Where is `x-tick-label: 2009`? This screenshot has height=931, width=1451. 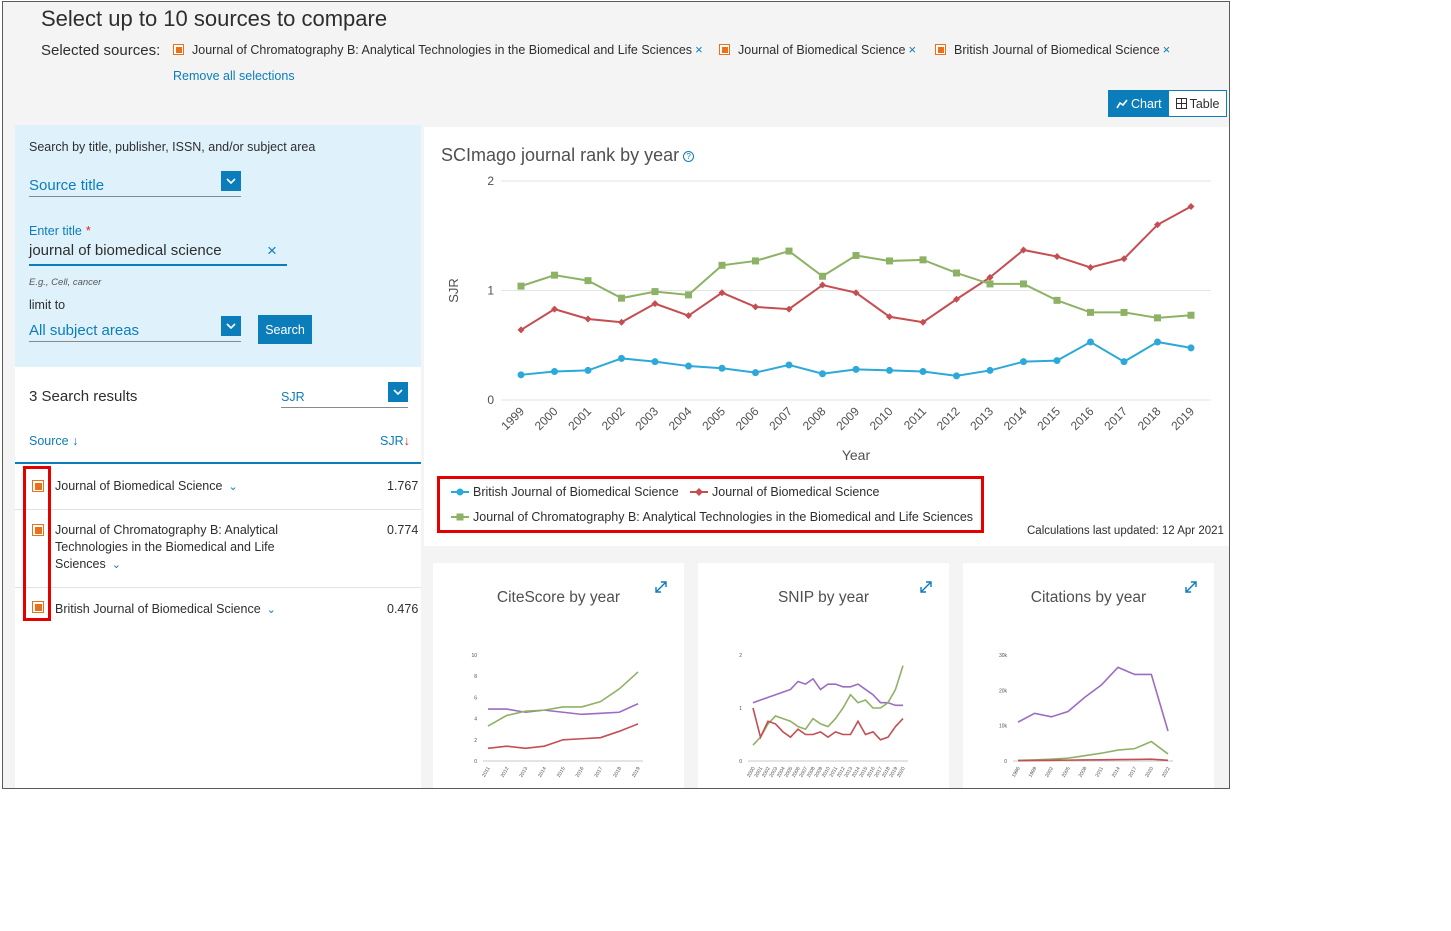 x-tick-label: 2009 is located at coordinates (847, 418).